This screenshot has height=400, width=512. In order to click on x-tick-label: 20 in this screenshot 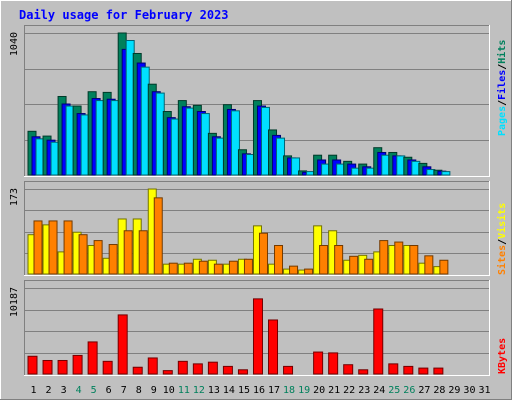, I will do `click(319, 390)`.